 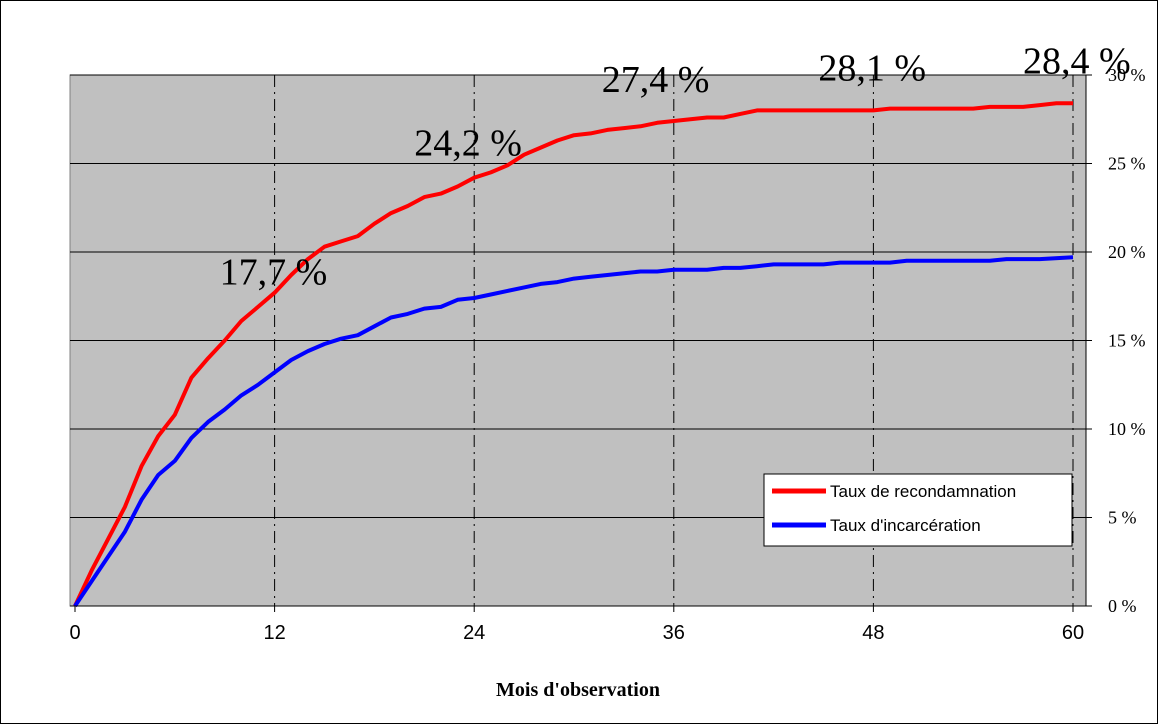 What do you see at coordinates (474, 633) in the screenshot?
I see `x-tick-label-24: 24` at bounding box center [474, 633].